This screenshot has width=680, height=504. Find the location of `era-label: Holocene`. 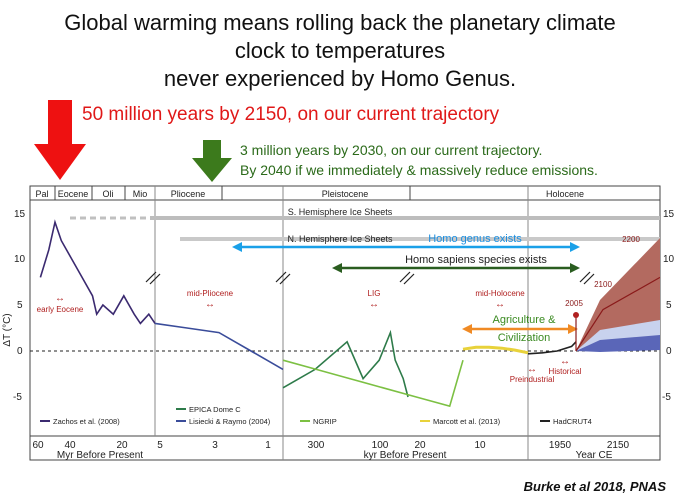

era-label: Holocene is located at coordinates (565, 194).